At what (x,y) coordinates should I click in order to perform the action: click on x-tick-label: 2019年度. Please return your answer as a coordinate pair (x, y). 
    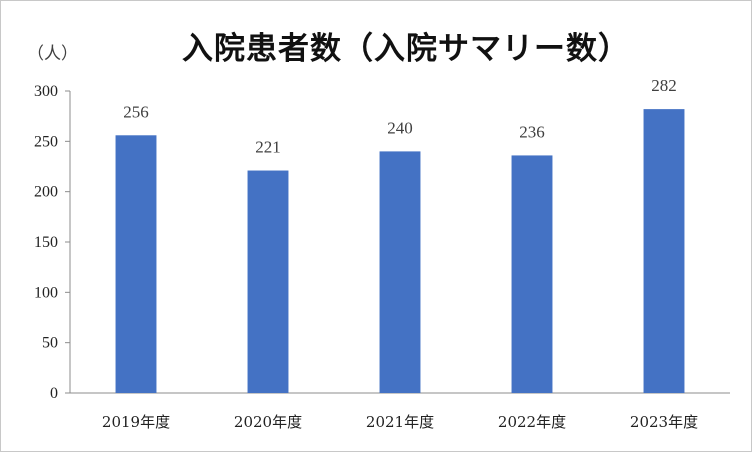
    Looking at the image, I should click on (136, 422).